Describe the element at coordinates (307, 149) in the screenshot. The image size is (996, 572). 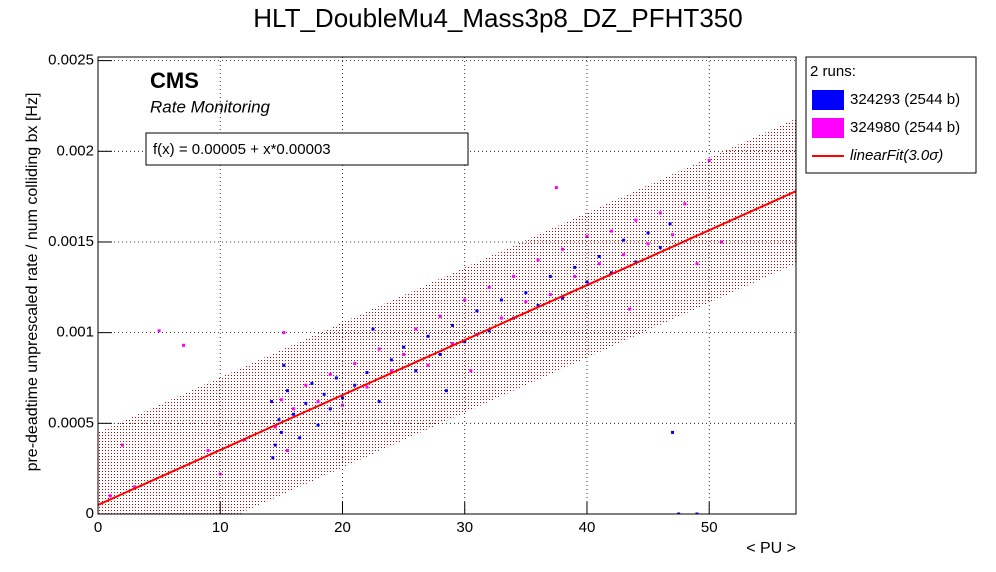
I see `fit-box` at that location.